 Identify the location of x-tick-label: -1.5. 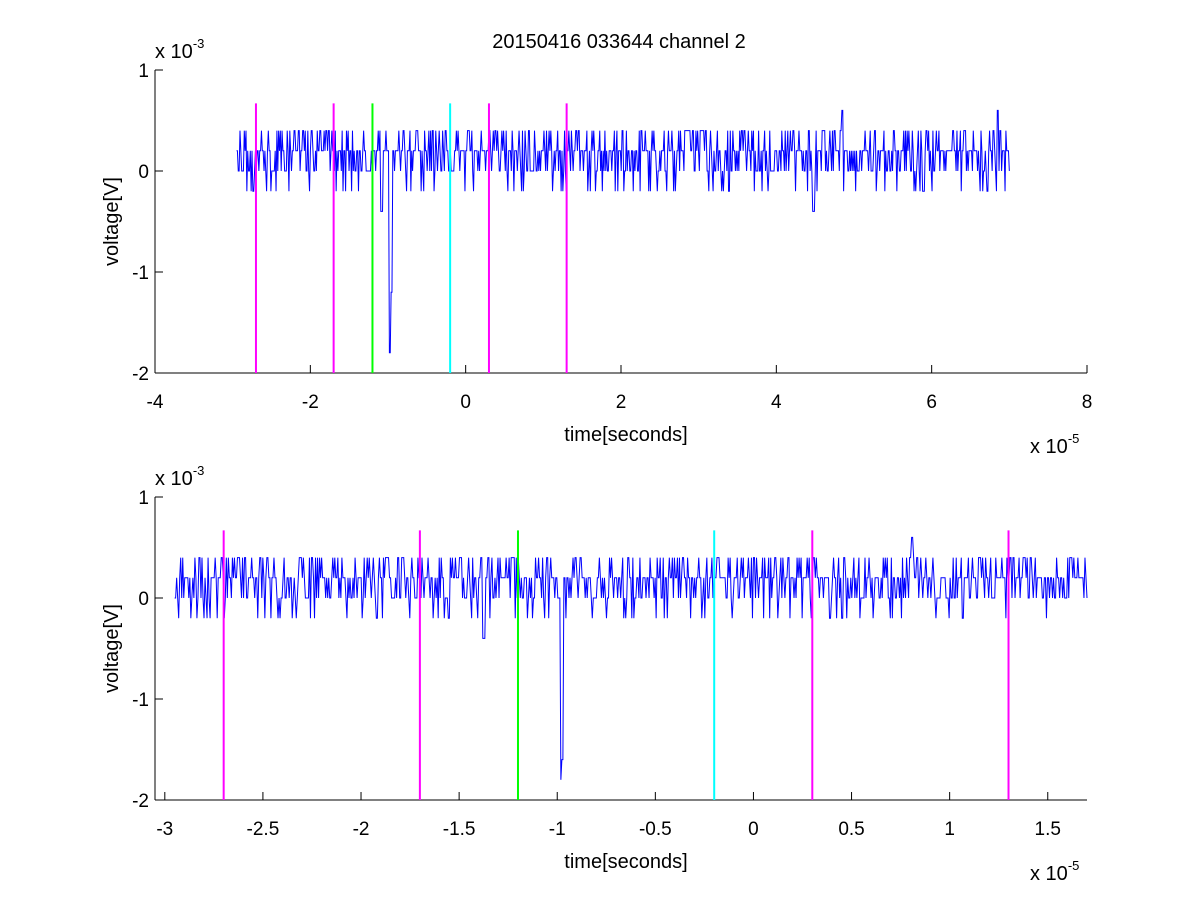
(459, 829).